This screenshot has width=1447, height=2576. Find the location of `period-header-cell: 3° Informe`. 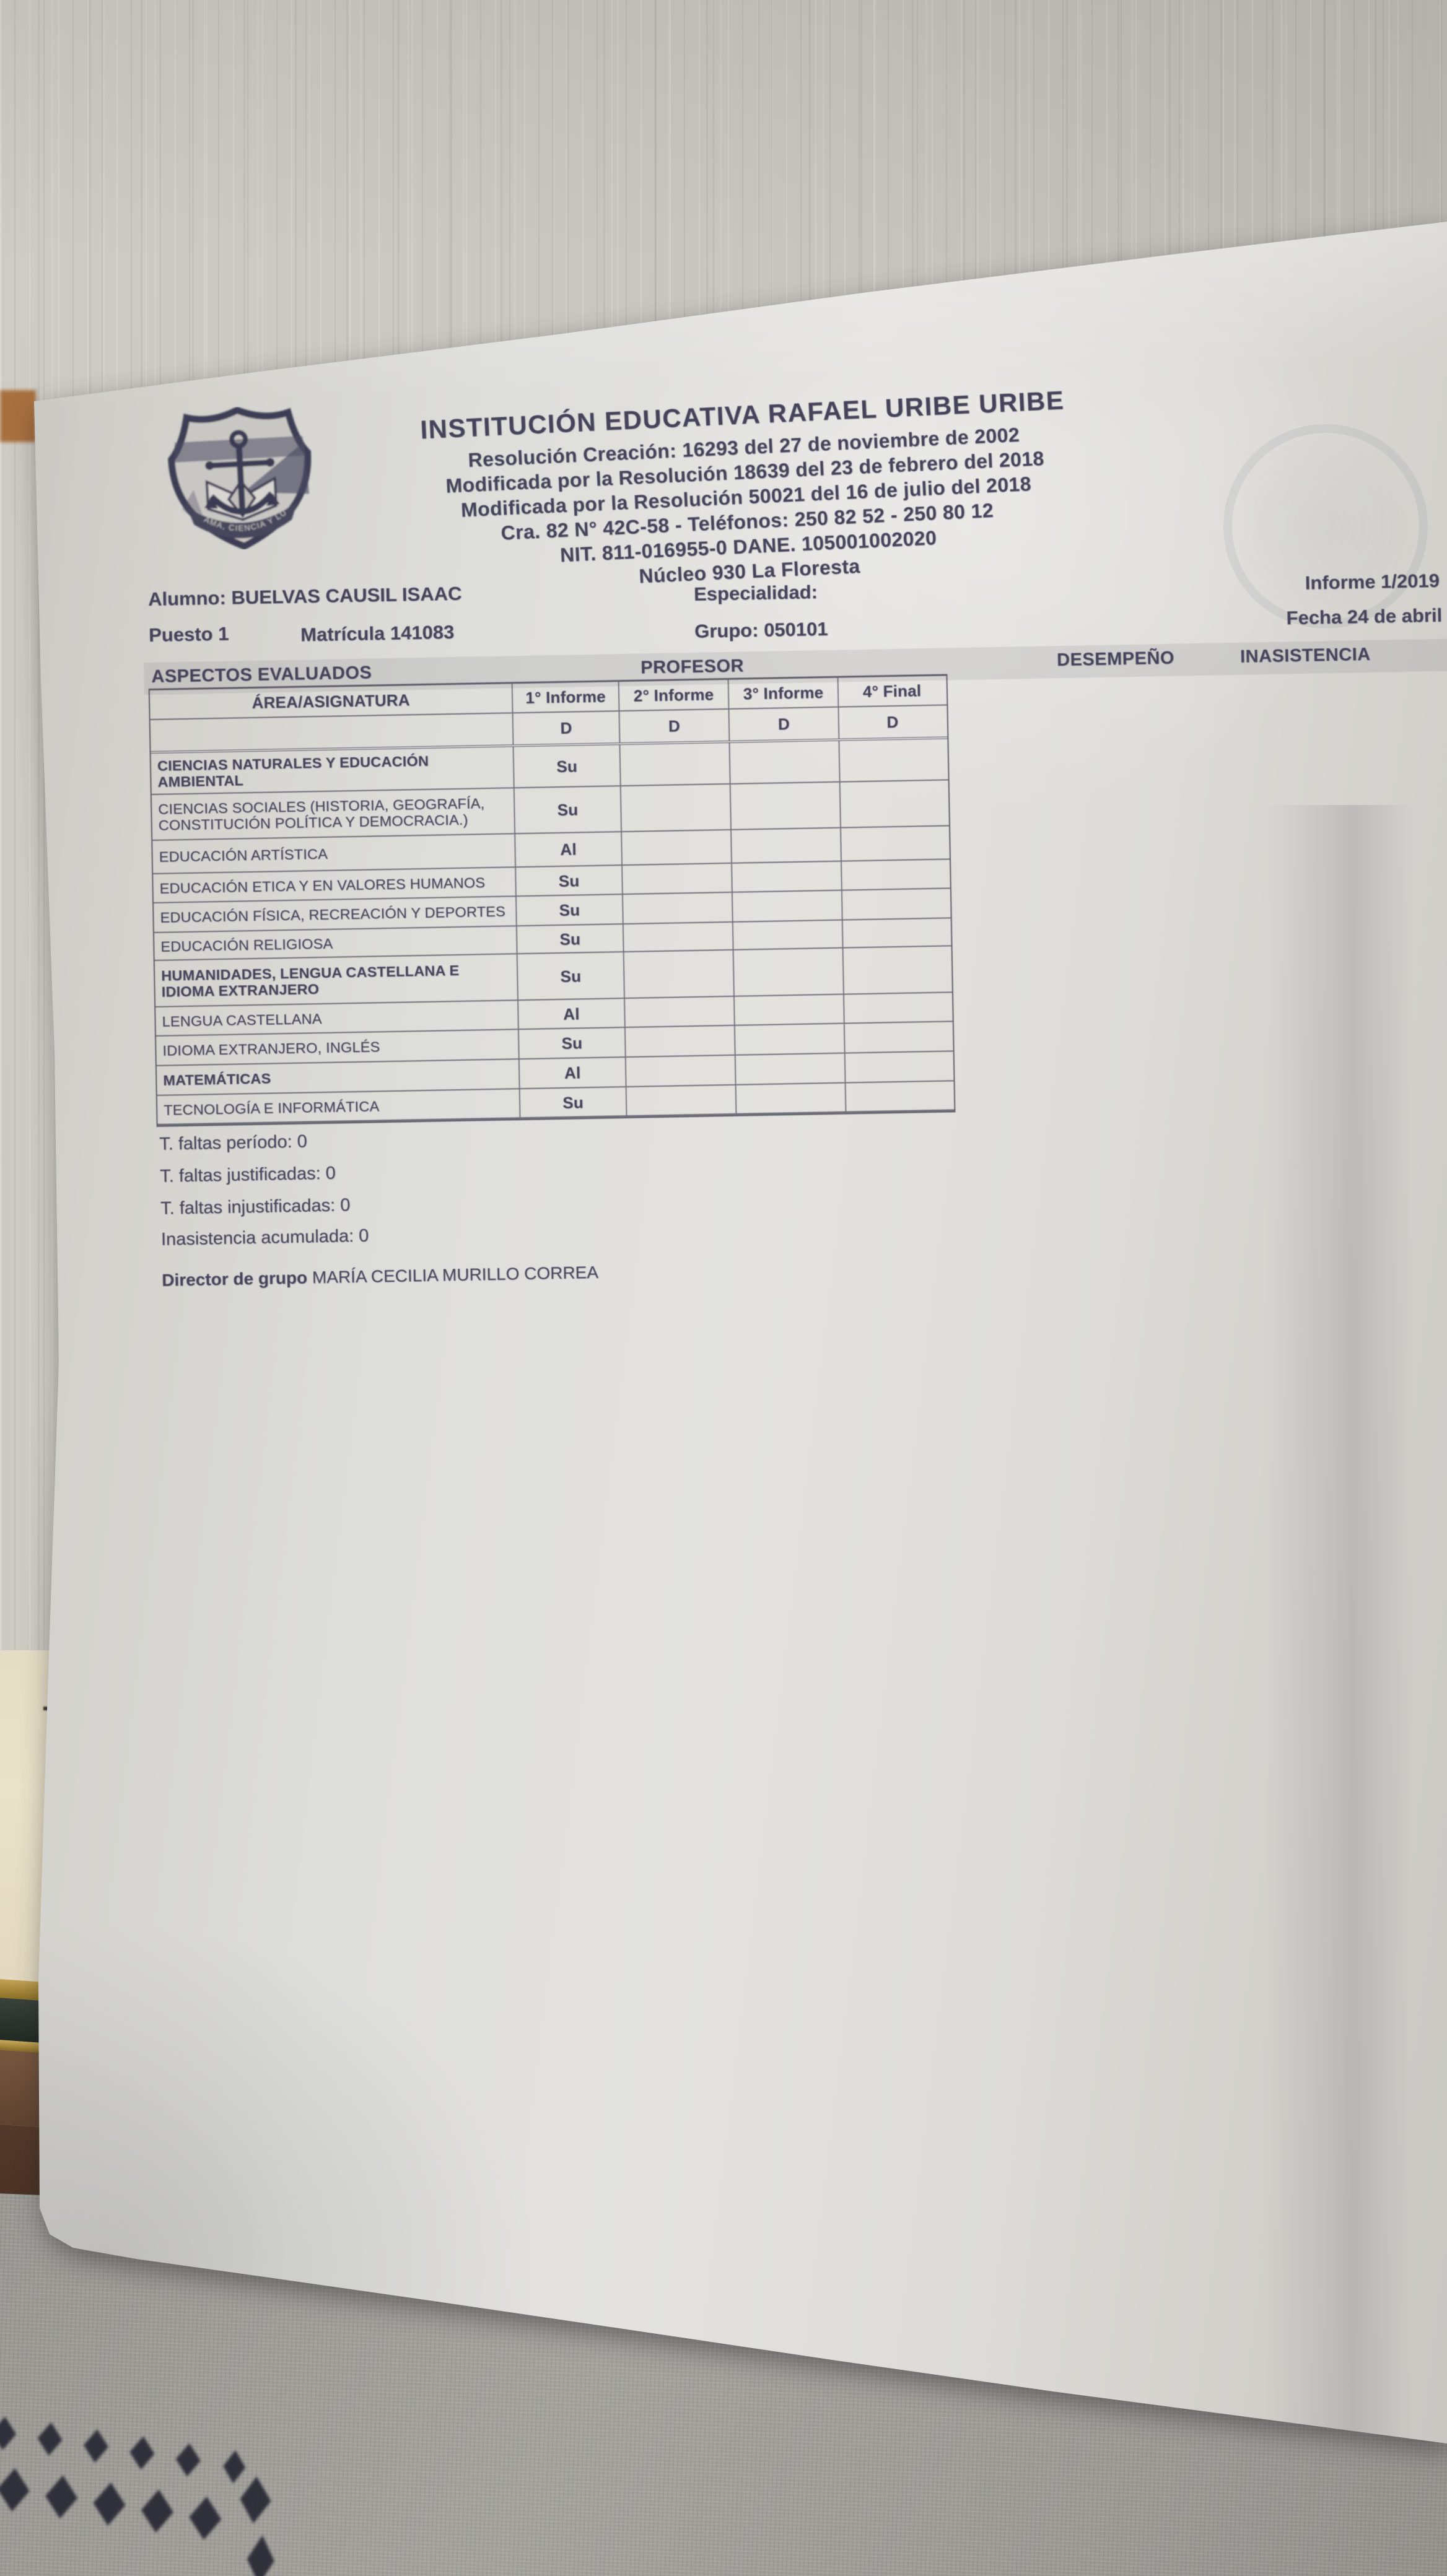

period-header-cell: 3° Informe is located at coordinates (784, 692).